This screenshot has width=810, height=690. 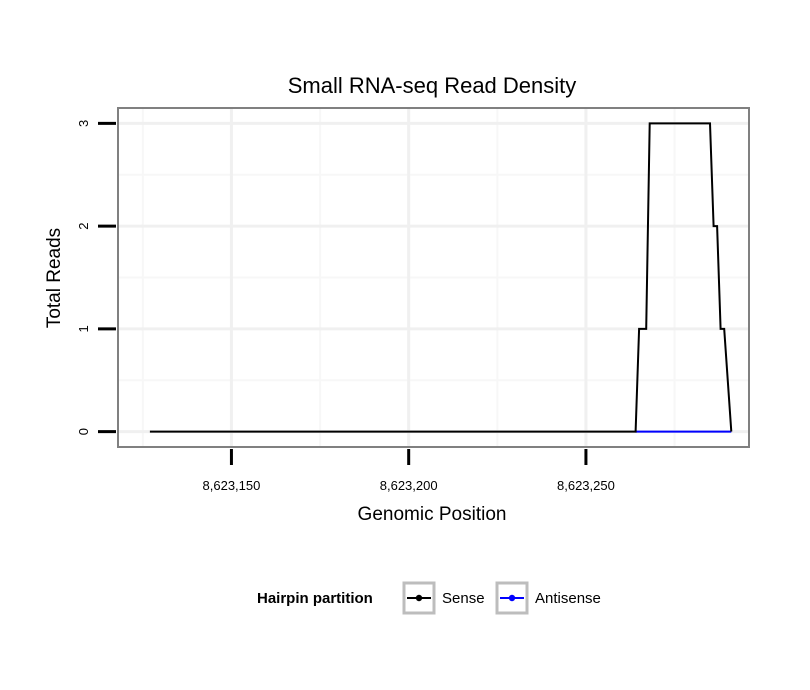 I want to click on y-tick-label: 2, so click(x=83, y=226).